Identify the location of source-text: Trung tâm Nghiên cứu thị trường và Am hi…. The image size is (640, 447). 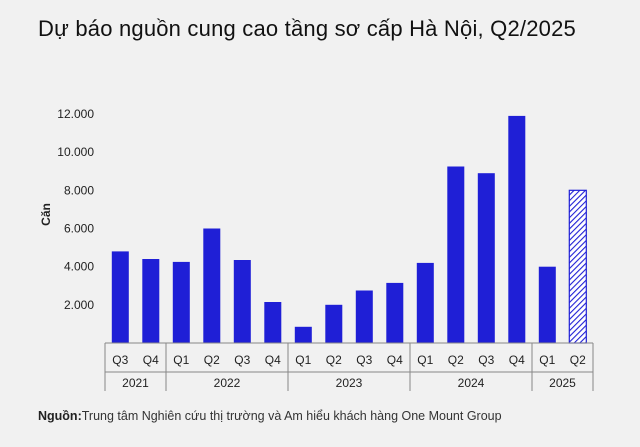
(291, 416).